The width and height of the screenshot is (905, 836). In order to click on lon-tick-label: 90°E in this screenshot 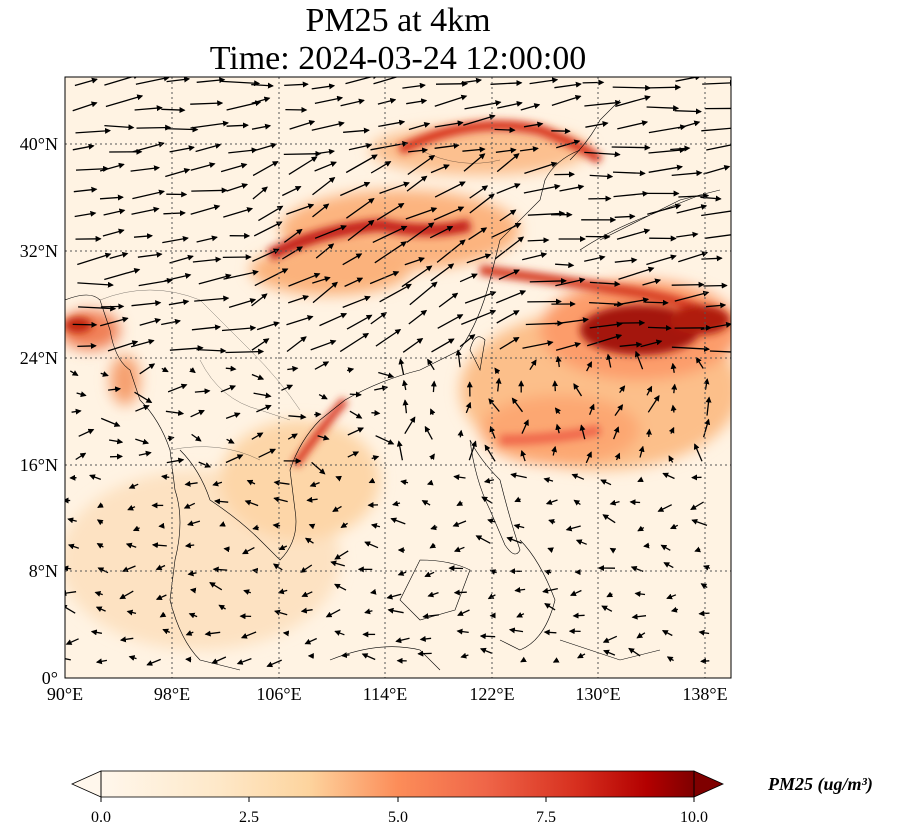, I will do `click(65, 694)`.